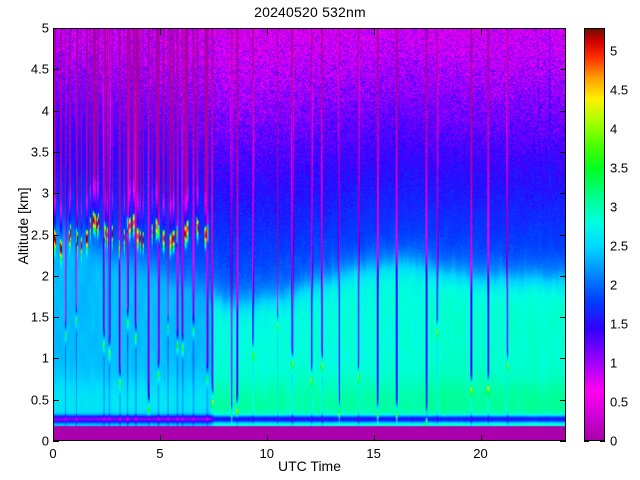 This screenshot has width=640, height=480. I want to click on x-axis-tick-label: 0, so click(53, 453).